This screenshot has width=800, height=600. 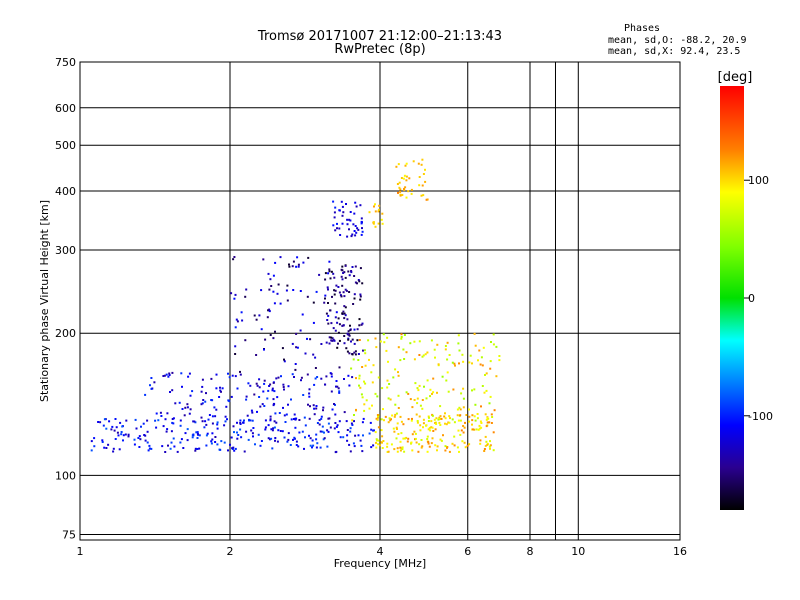 What do you see at coordinates (65, 108) in the screenshot?
I see `y-tick-label: 600` at bounding box center [65, 108].